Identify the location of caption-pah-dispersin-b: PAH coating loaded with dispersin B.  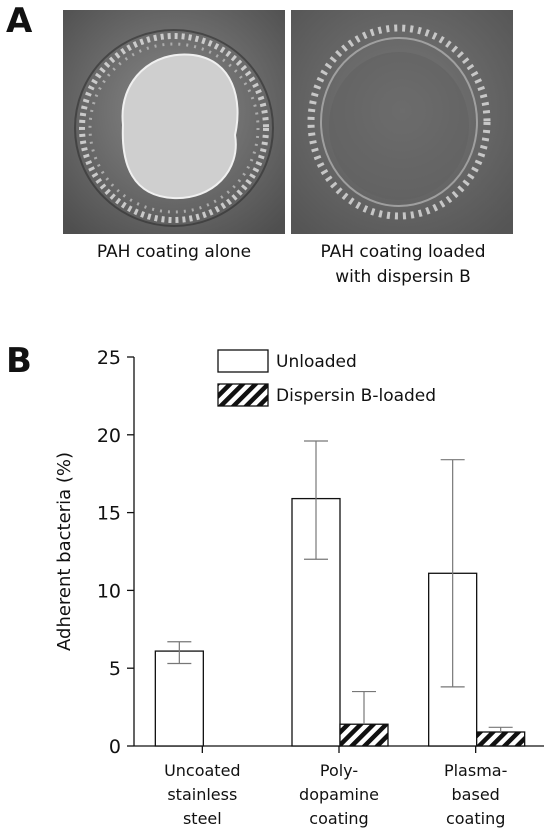
(403, 265).